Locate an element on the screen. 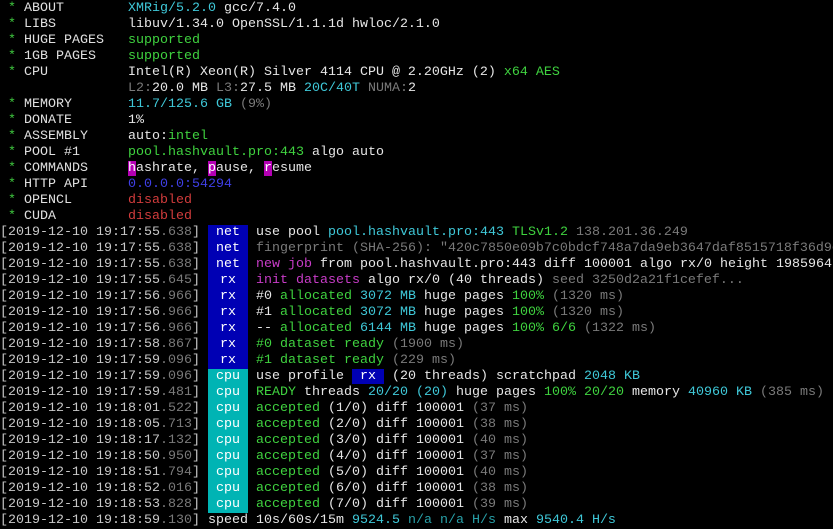  message-segment: huge pages is located at coordinates (463, 312).